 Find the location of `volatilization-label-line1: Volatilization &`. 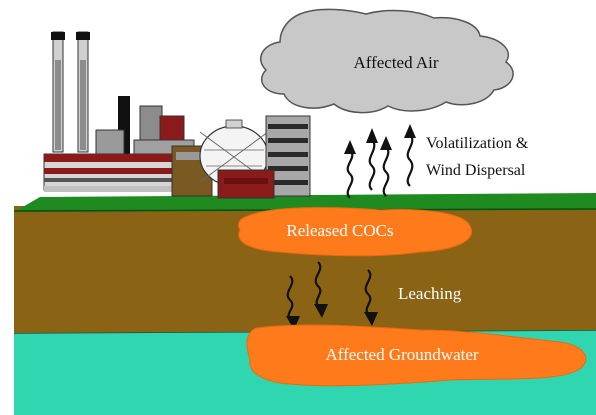

volatilization-label-line1: Volatilization & is located at coordinates (477, 143).